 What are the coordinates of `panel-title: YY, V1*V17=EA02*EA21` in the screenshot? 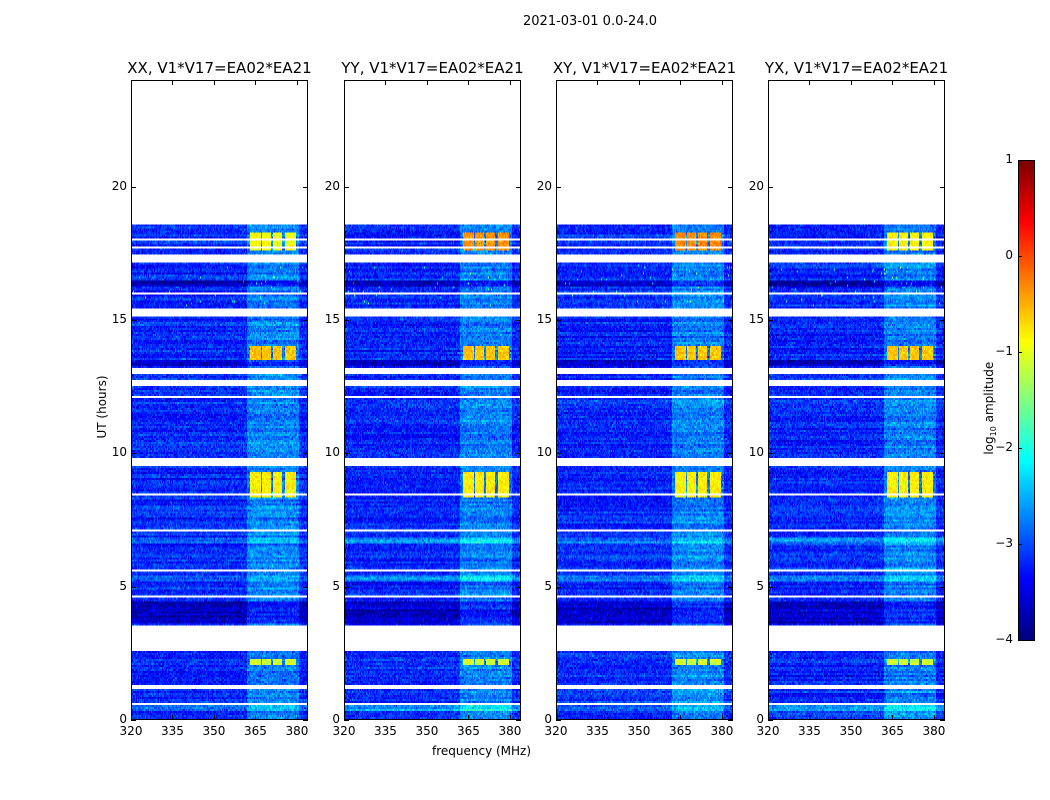 It's located at (432, 68).